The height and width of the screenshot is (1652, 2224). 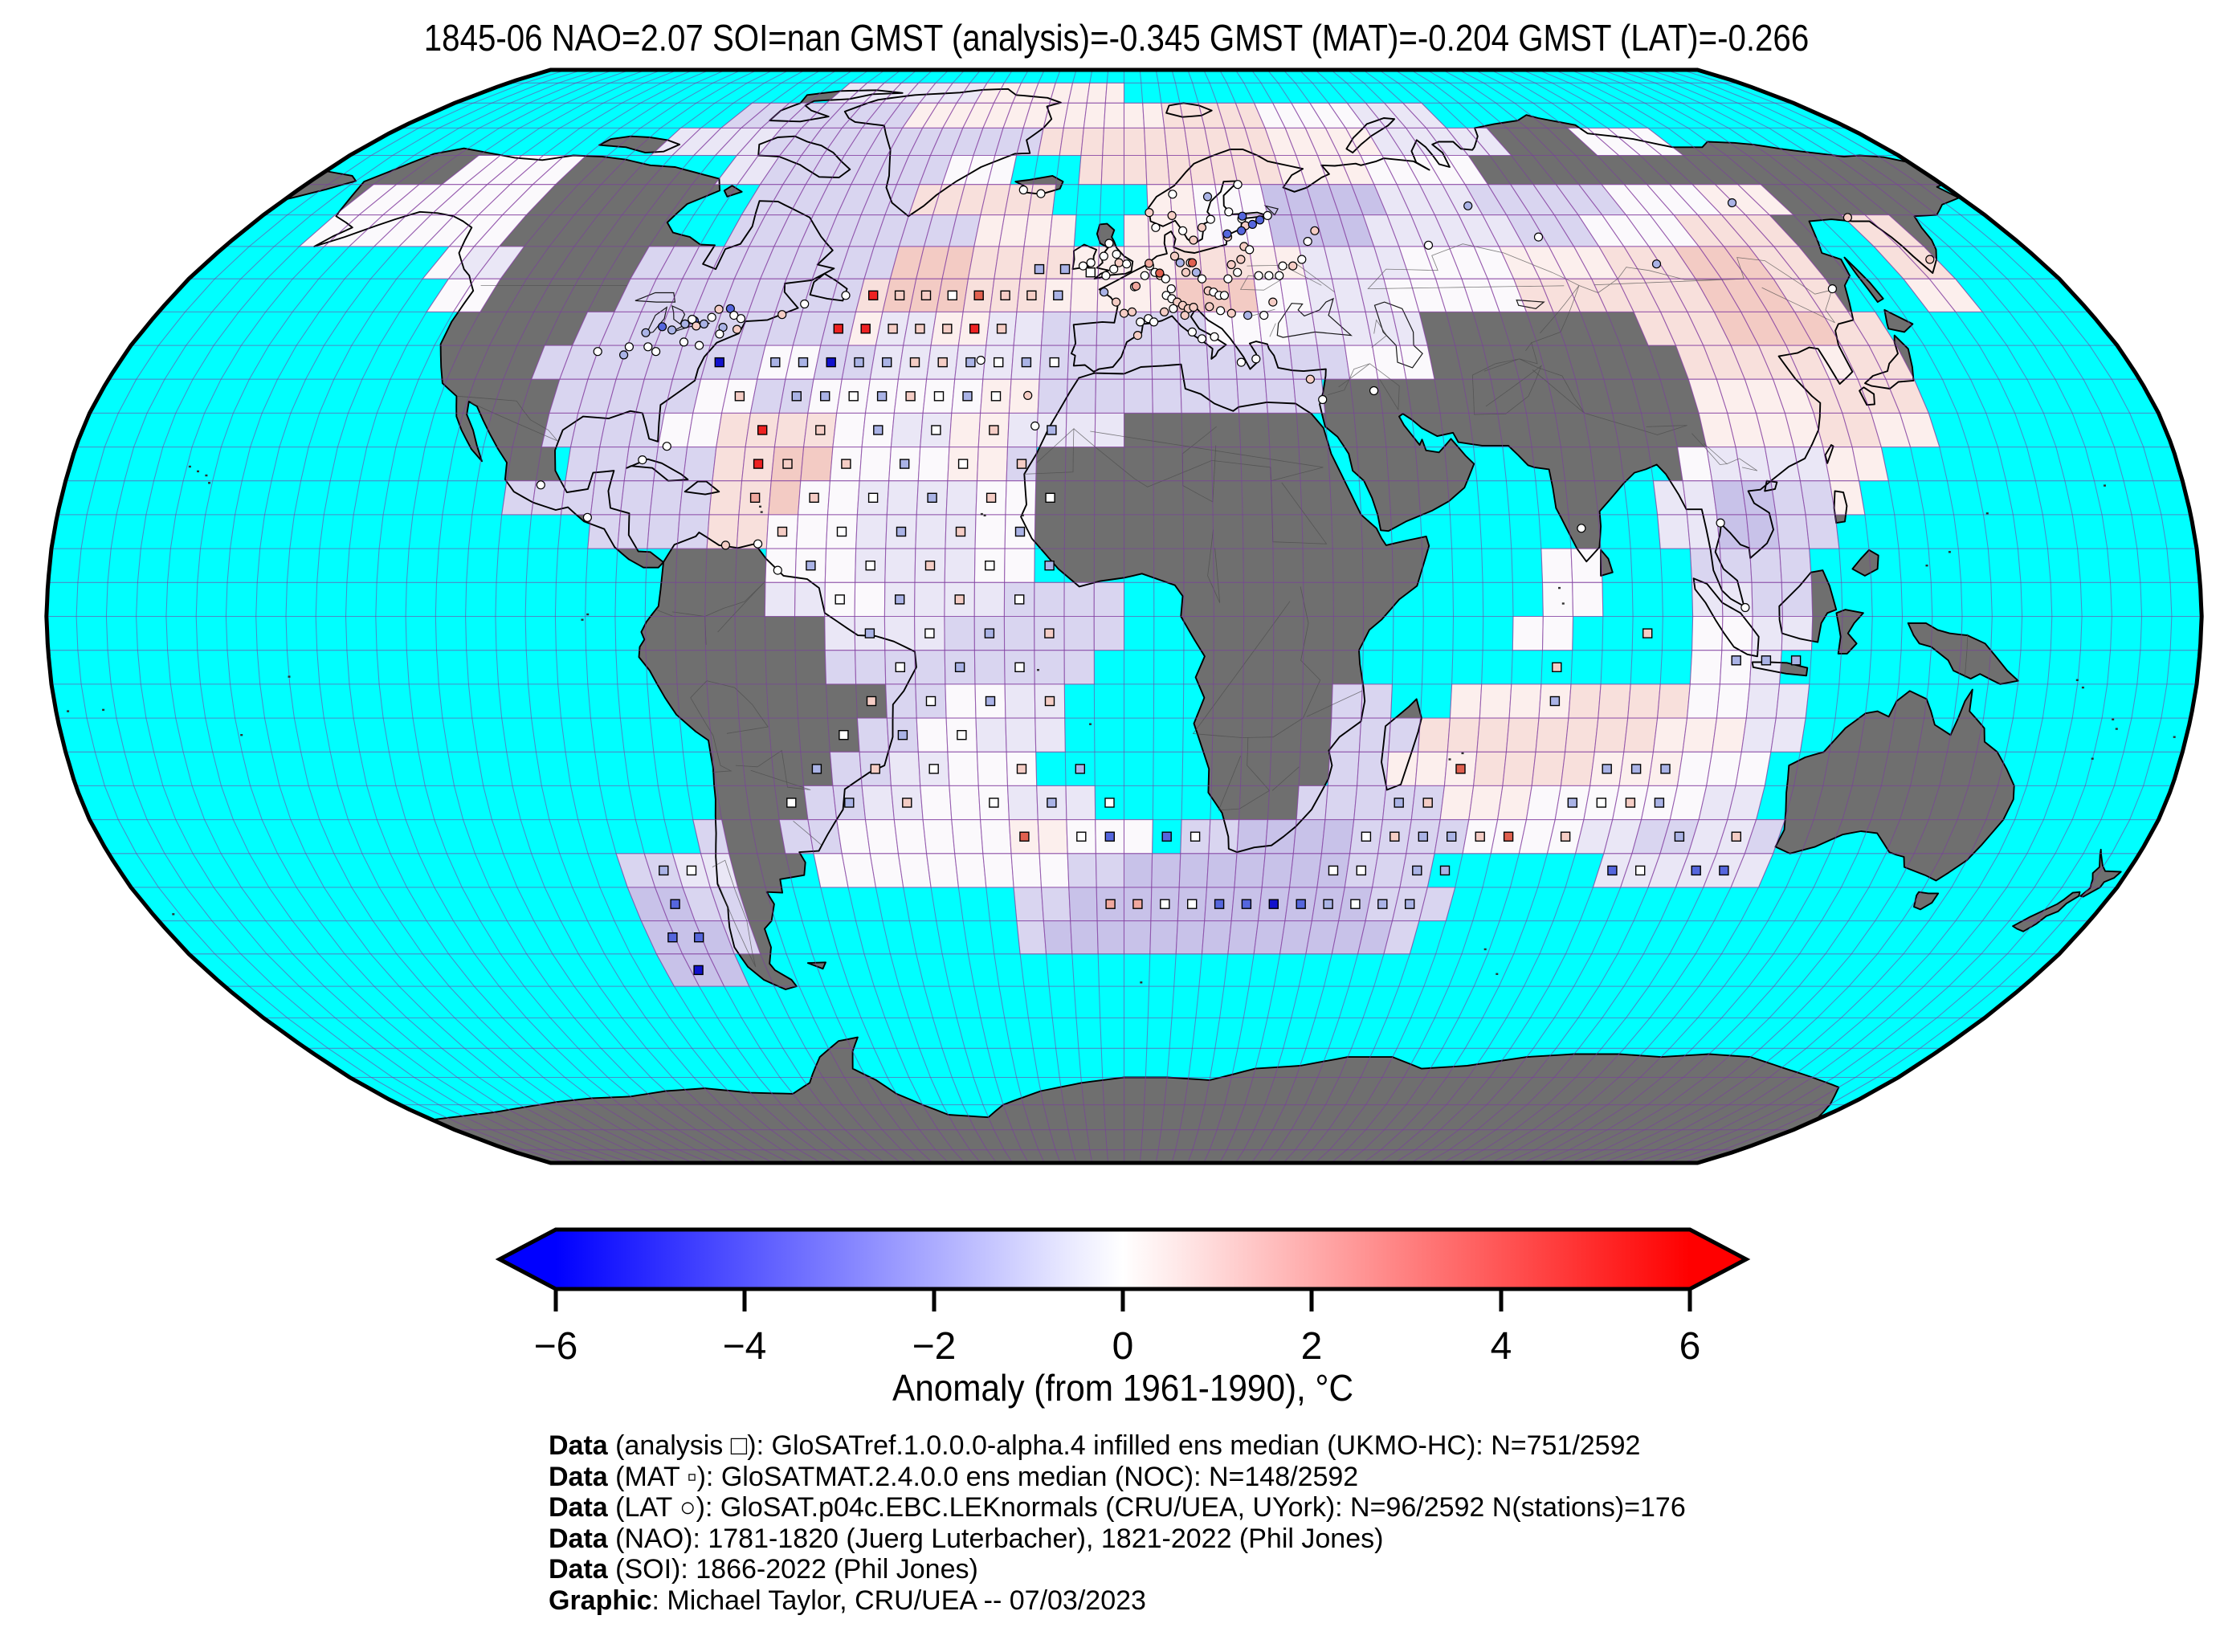 I want to click on svg-text: 6, so click(x=1690, y=1346).